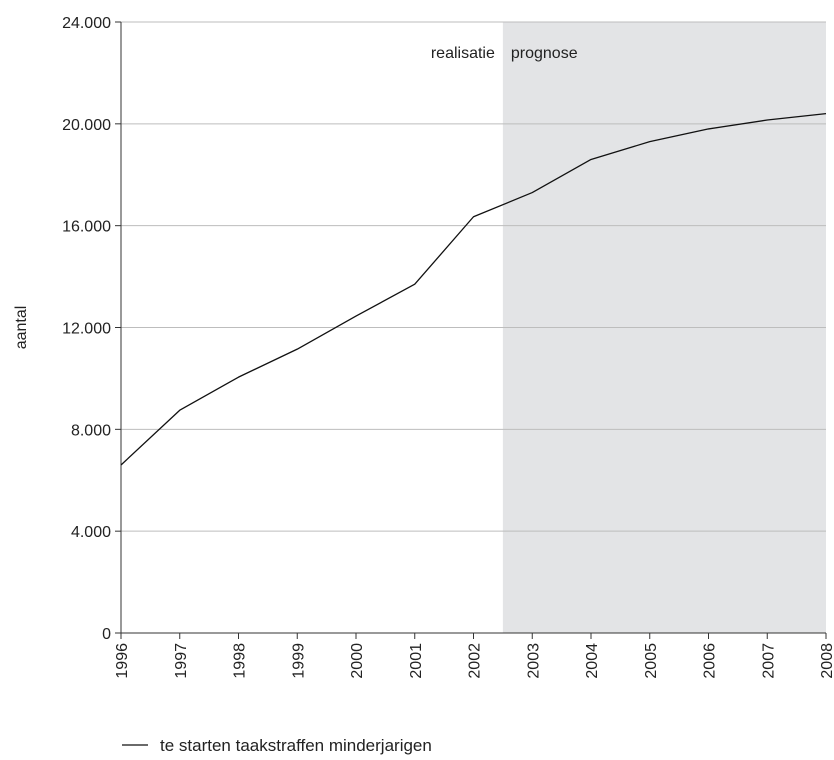 This screenshot has height=760, width=834. What do you see at coordinates (91, 430) in the screenshot?
I see `y-tick-label: 8.000` at bounding box center [91, 430].